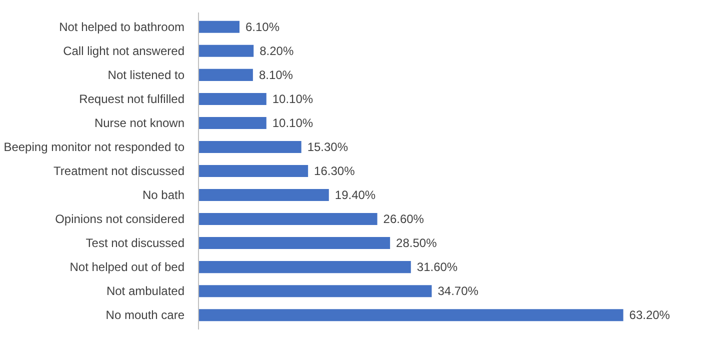 Image resolution: width=709 pixels, height=343 pixels. What do you see at coordinates (263, 27) in the screenshot?
I see `data-label: 6.10%` at bounding box center [263, 27].